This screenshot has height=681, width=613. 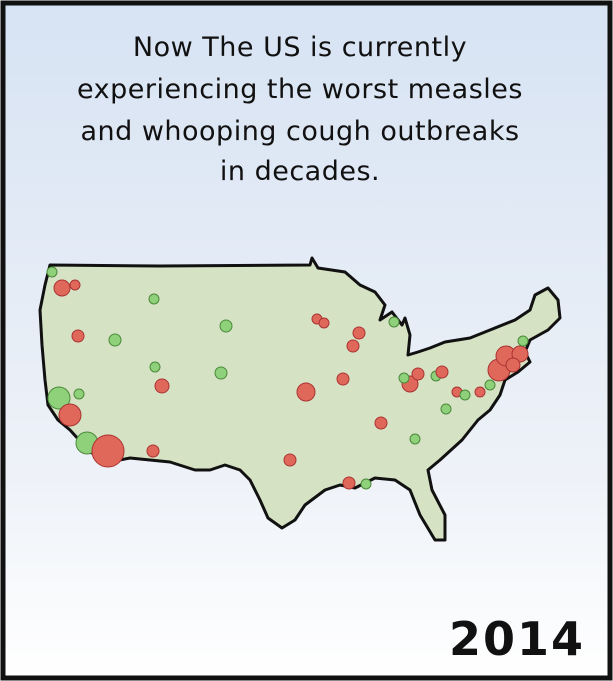 I want to click on caption-line: in decades., so click(x=300, y=171).